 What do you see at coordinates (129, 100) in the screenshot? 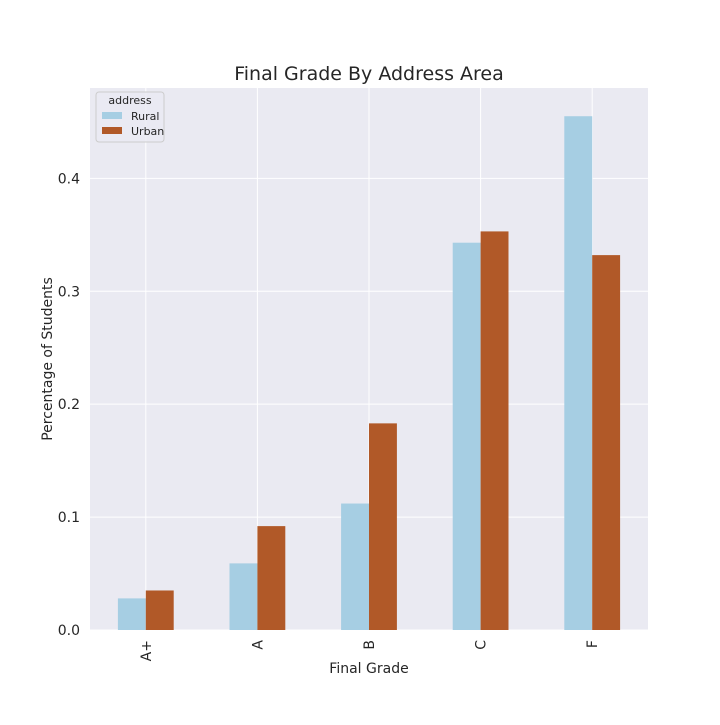
I see `legend-title: address` at bounding box center [129, 100].